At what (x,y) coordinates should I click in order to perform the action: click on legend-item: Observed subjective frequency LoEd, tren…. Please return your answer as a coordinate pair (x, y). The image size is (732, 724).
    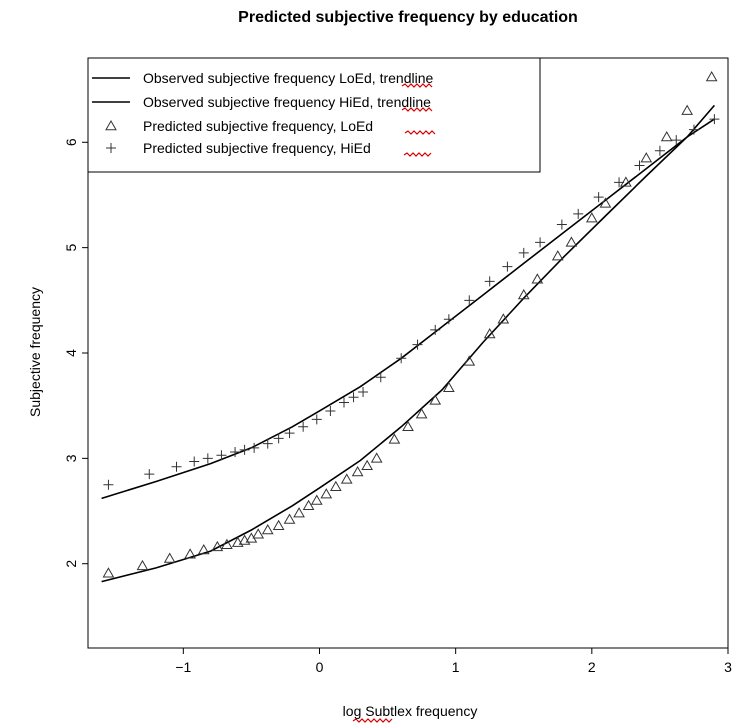
    Looking at the image, I should click on (262, 78).